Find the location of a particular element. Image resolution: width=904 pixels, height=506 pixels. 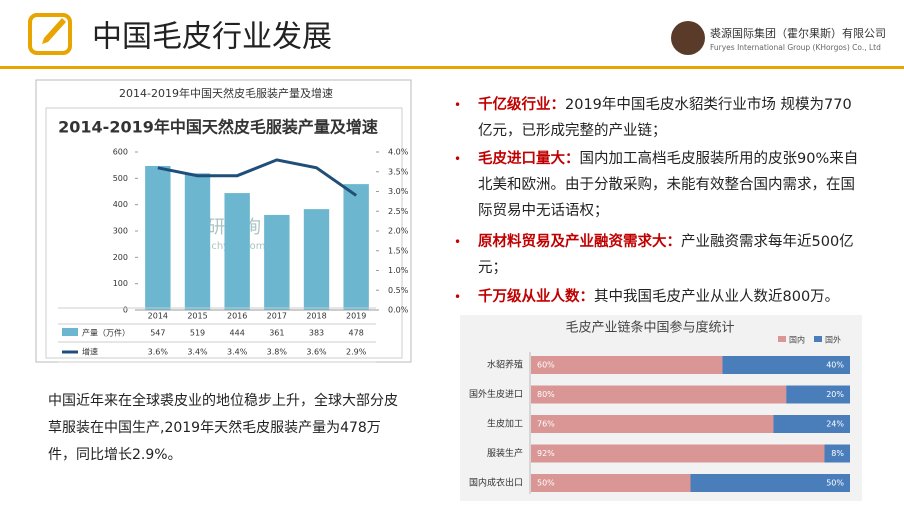

value-label: 76% is located at coordinates (546, 424).